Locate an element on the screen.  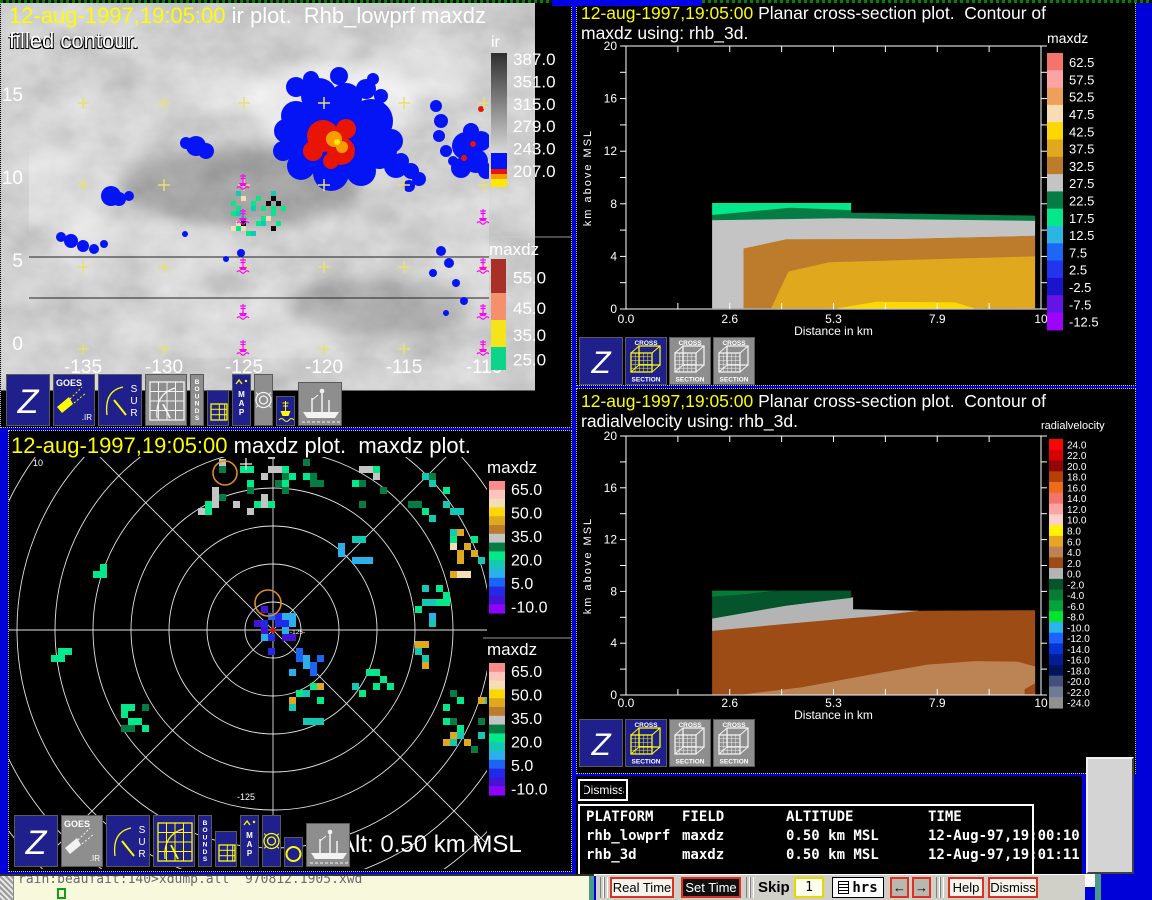
info-dismiss-button: Dismiss is located at coordinates (603, 790).